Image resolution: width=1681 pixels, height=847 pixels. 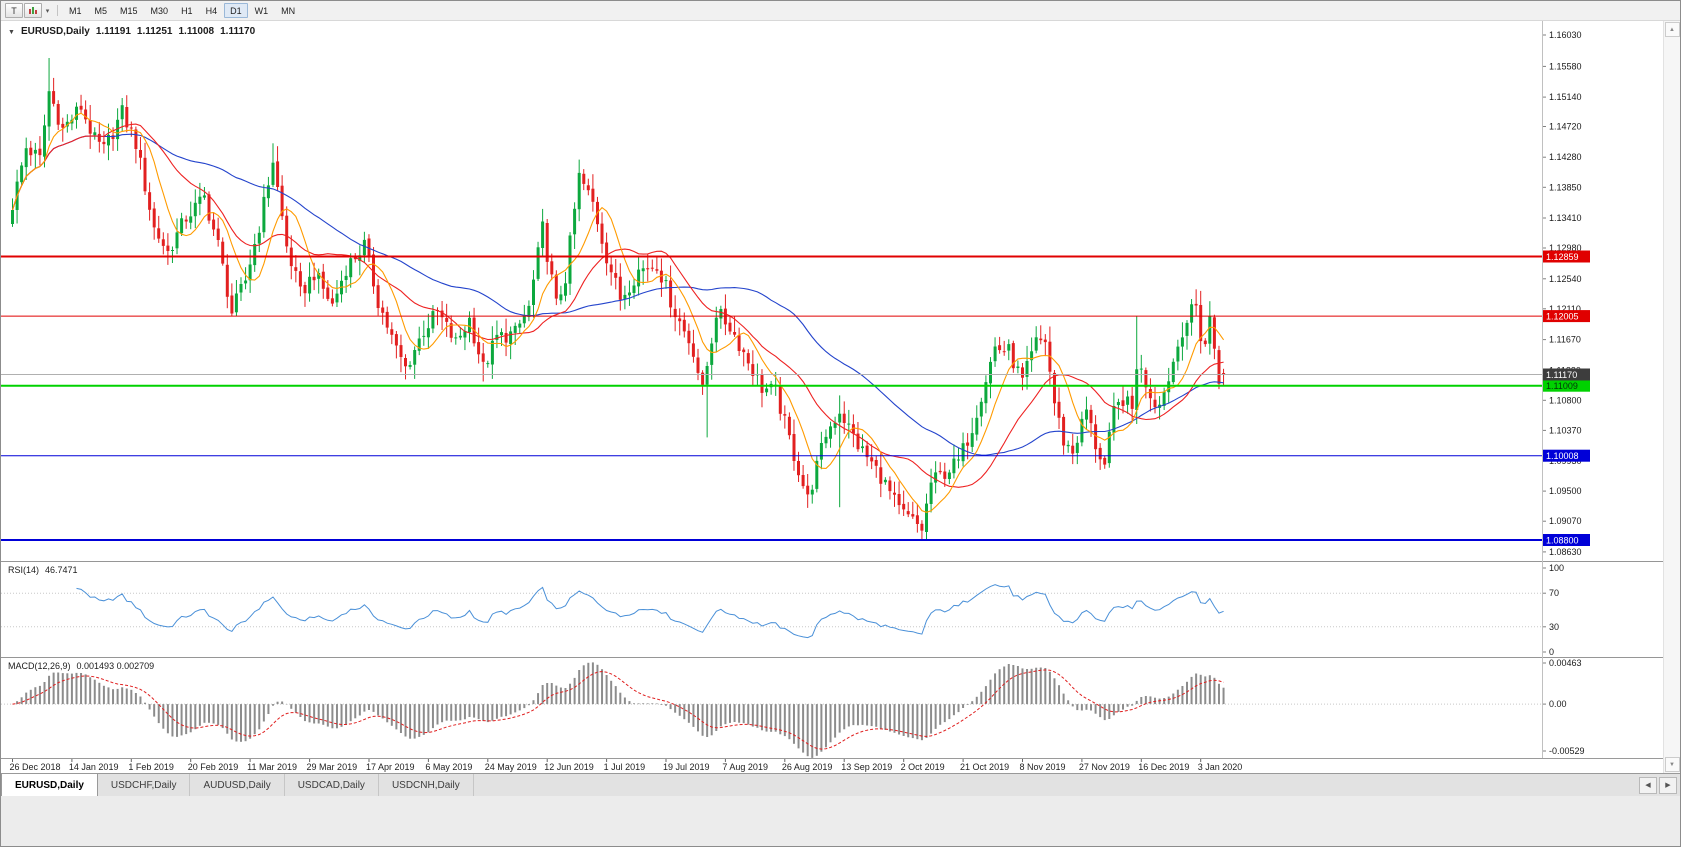 I want to click on quote-high: 1.11251, so click(x=154, y=31).